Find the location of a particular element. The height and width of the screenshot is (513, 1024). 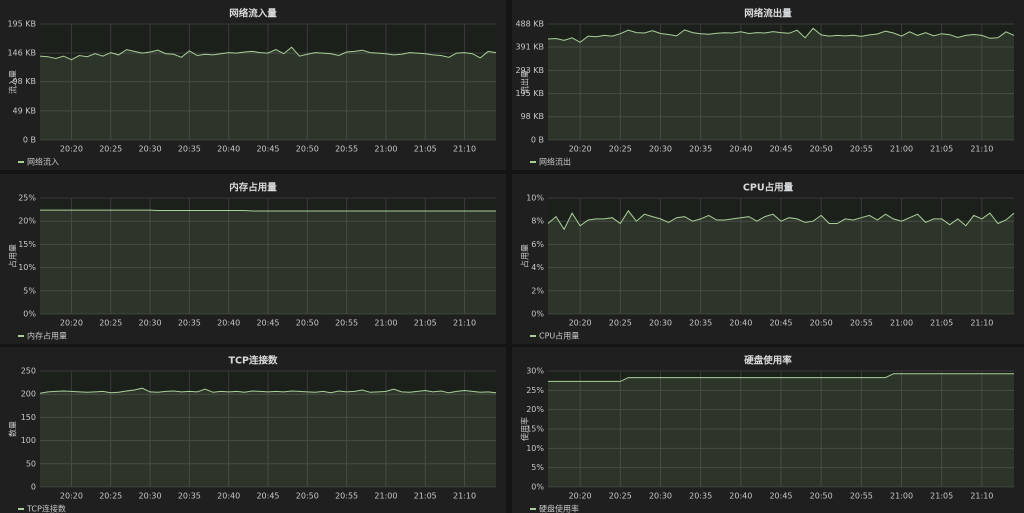

legend-label: CPU占用量 is located at coordinates (559, 336).